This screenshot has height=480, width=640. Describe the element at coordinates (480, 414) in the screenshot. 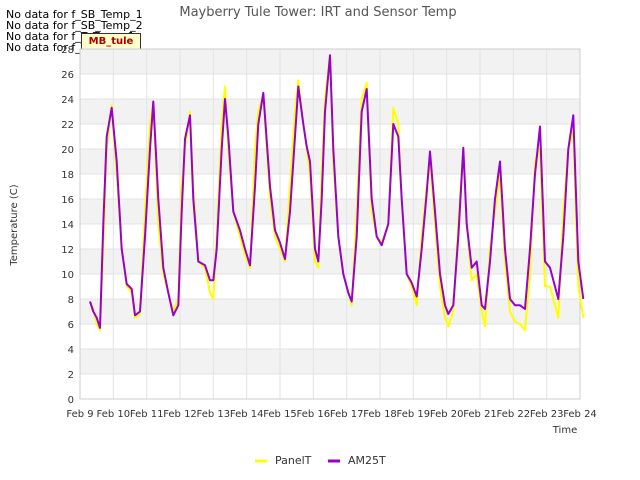

I see `x-tick-label: Feb 21` at that location.